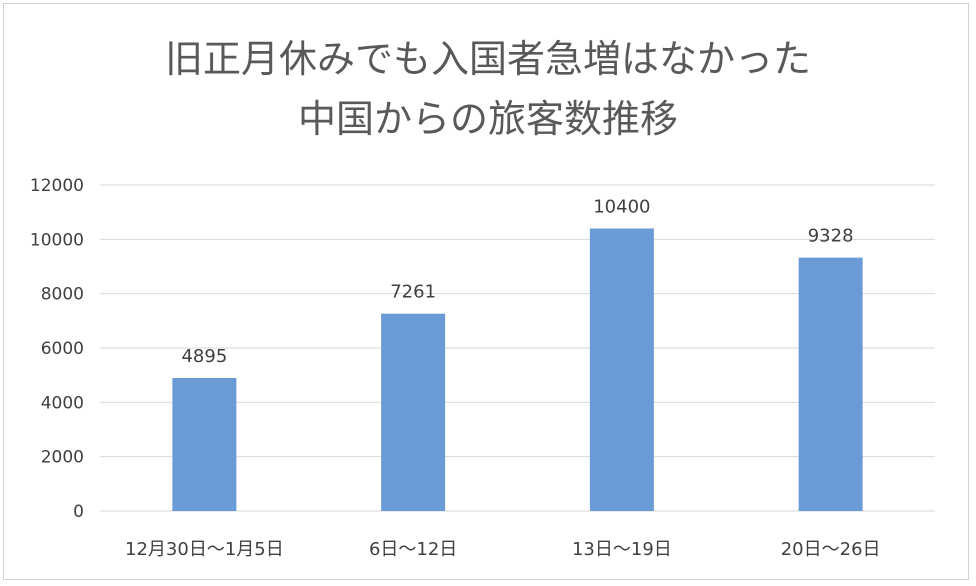  What do you see at coordinates (488, 119) in the screenshot?
I see `chart-title-line-2: 中国からの旅客数推移` at bounding box center [488, 119].